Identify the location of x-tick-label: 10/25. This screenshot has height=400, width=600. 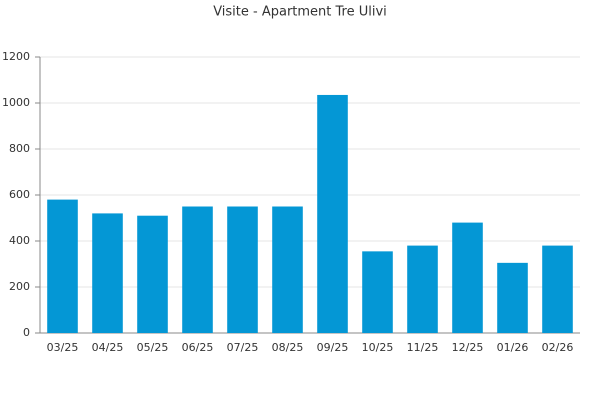
(378, 347).